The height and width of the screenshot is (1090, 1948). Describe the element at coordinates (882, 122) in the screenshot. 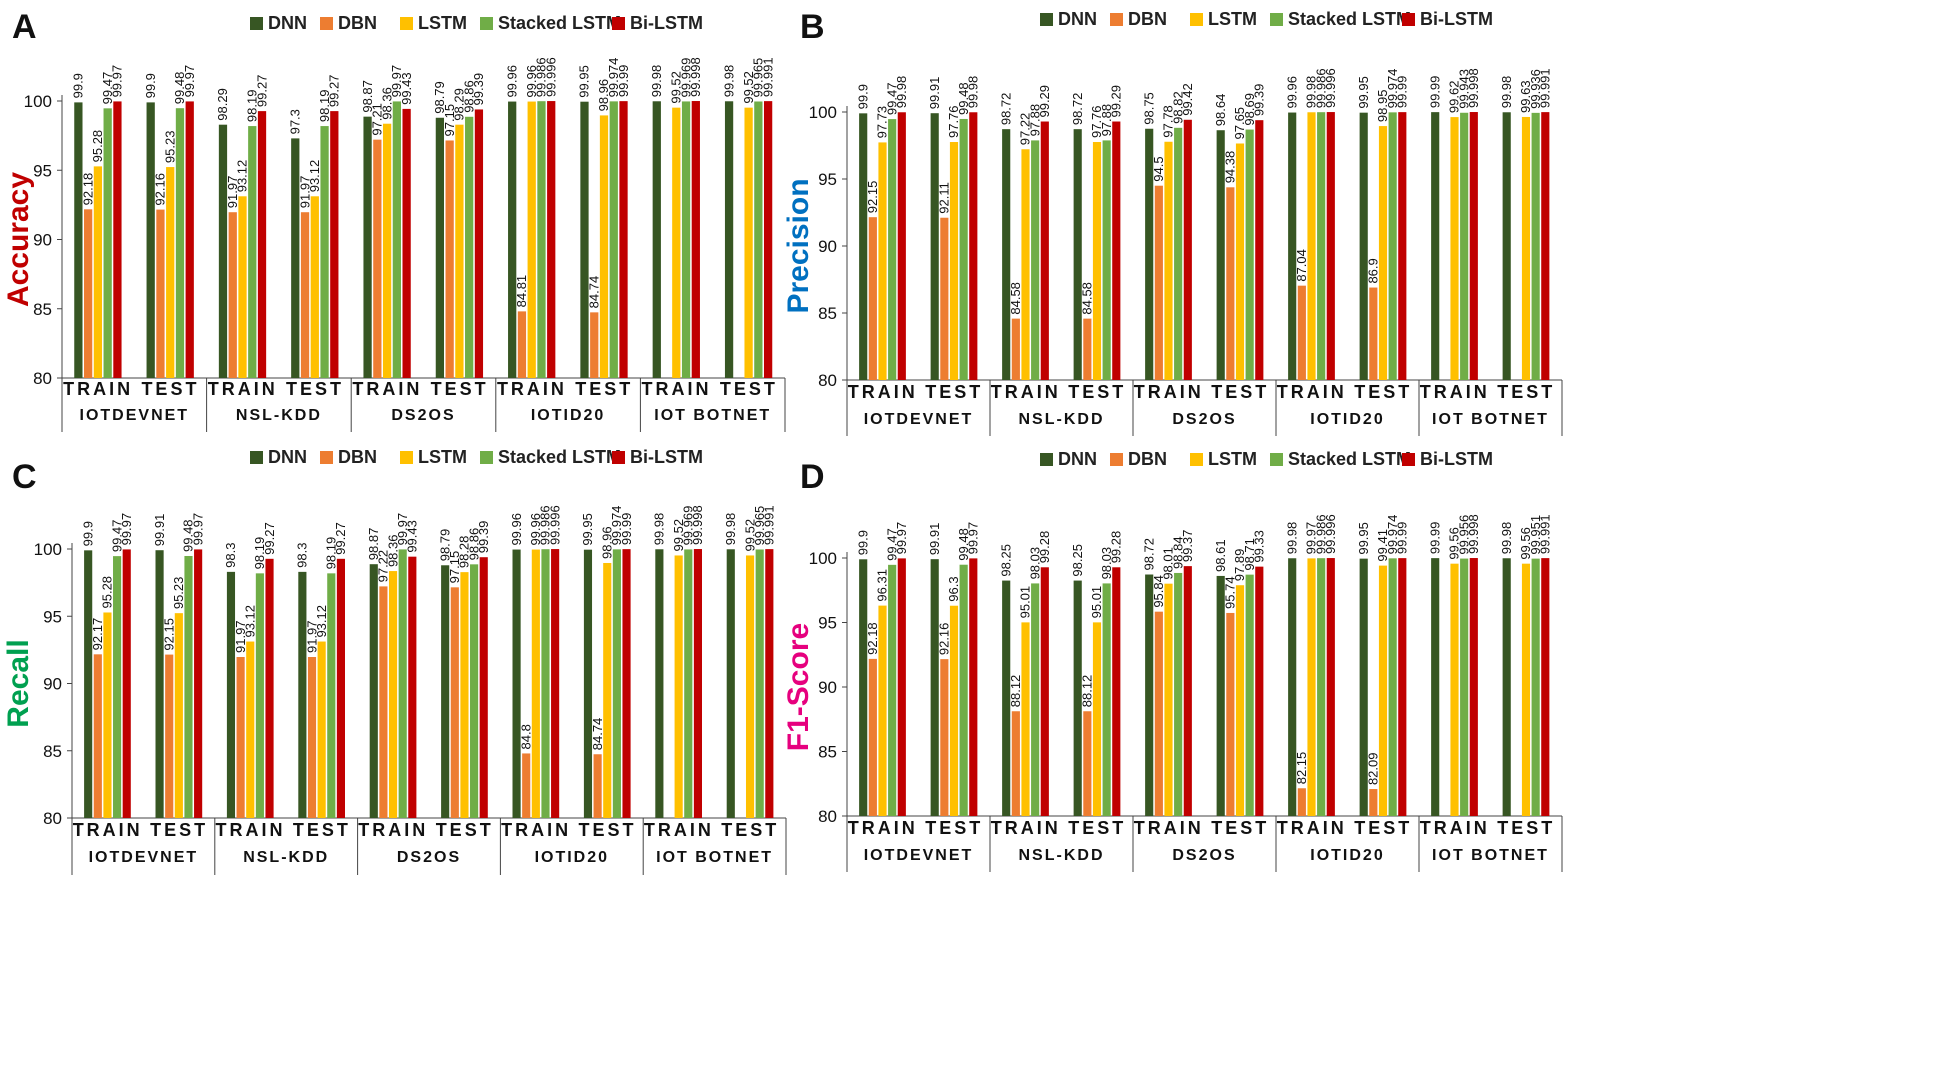

I see `data-label: 97.73` at that location.